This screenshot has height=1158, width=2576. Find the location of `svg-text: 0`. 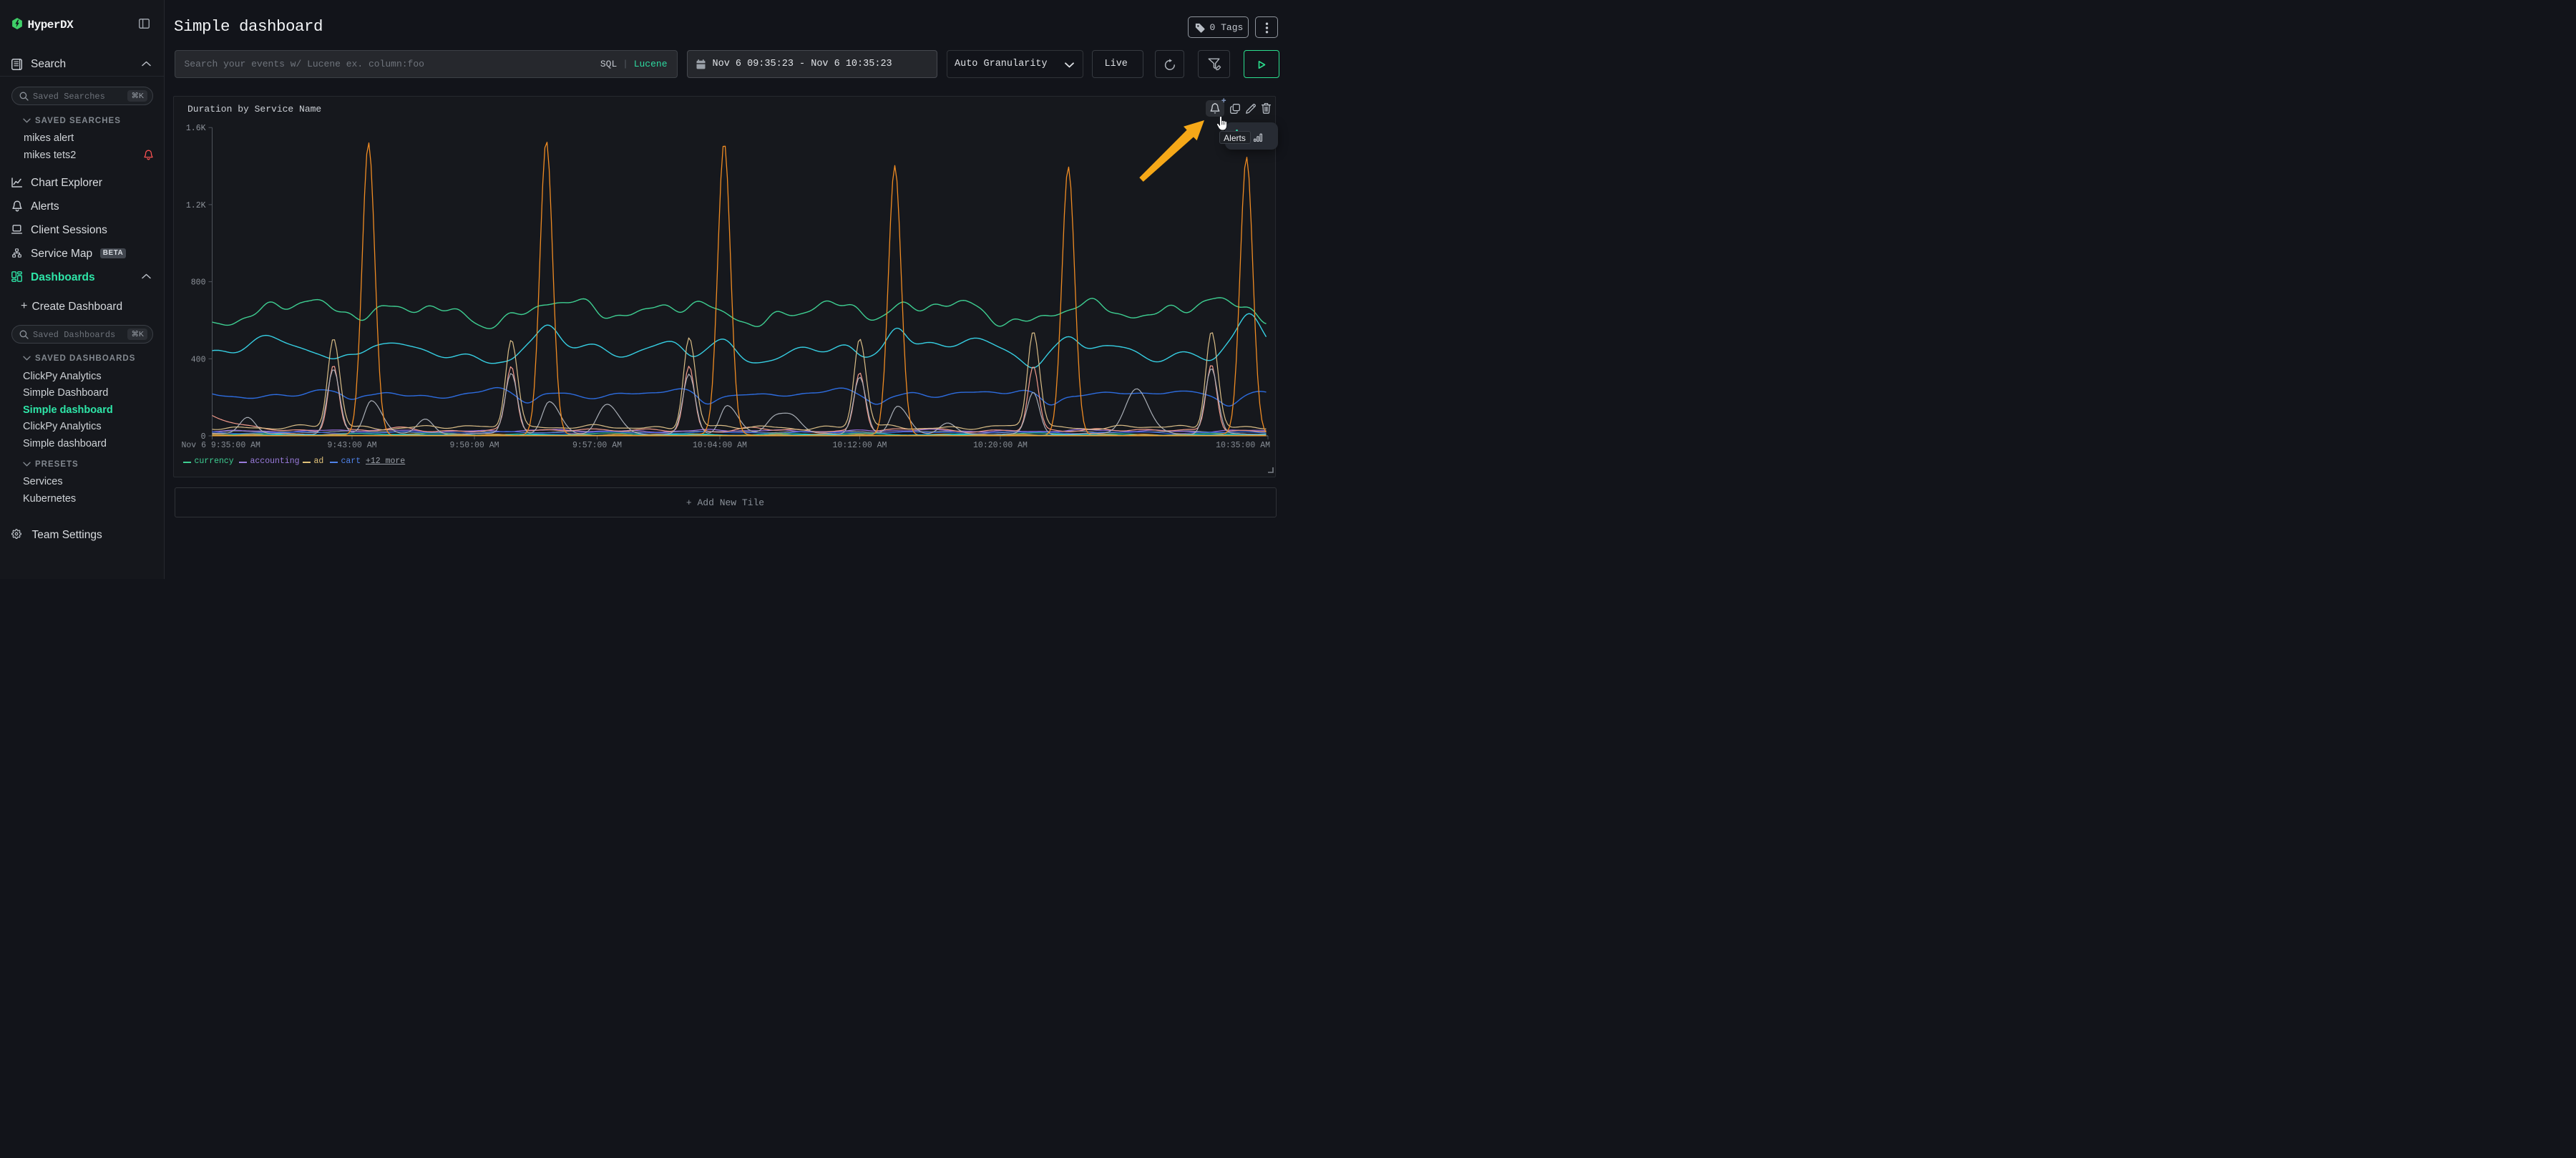

svg-text: 0 is located at coordinates (203, 437).